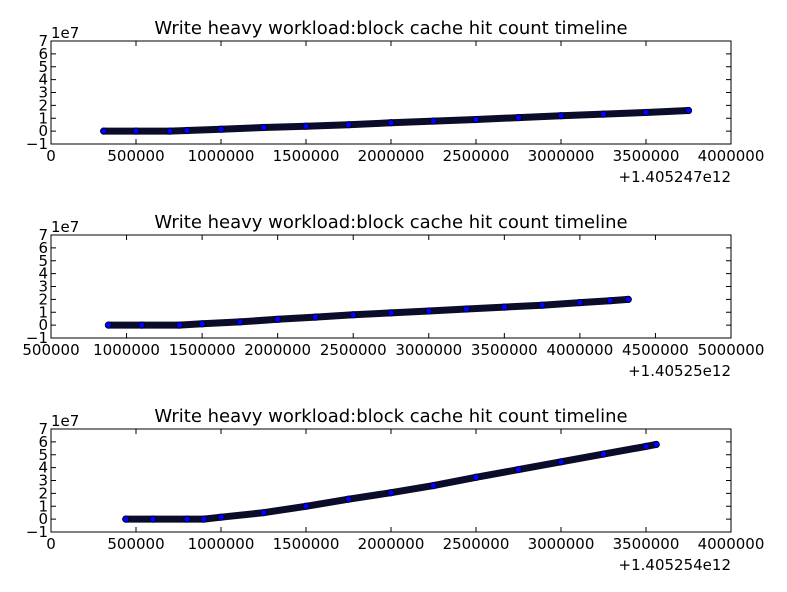 The height and width of the screenshot is (592, 787). Describe the element at coordinates (43, 493) in the screenshot. I see `y-tick-label: 2` at that location.